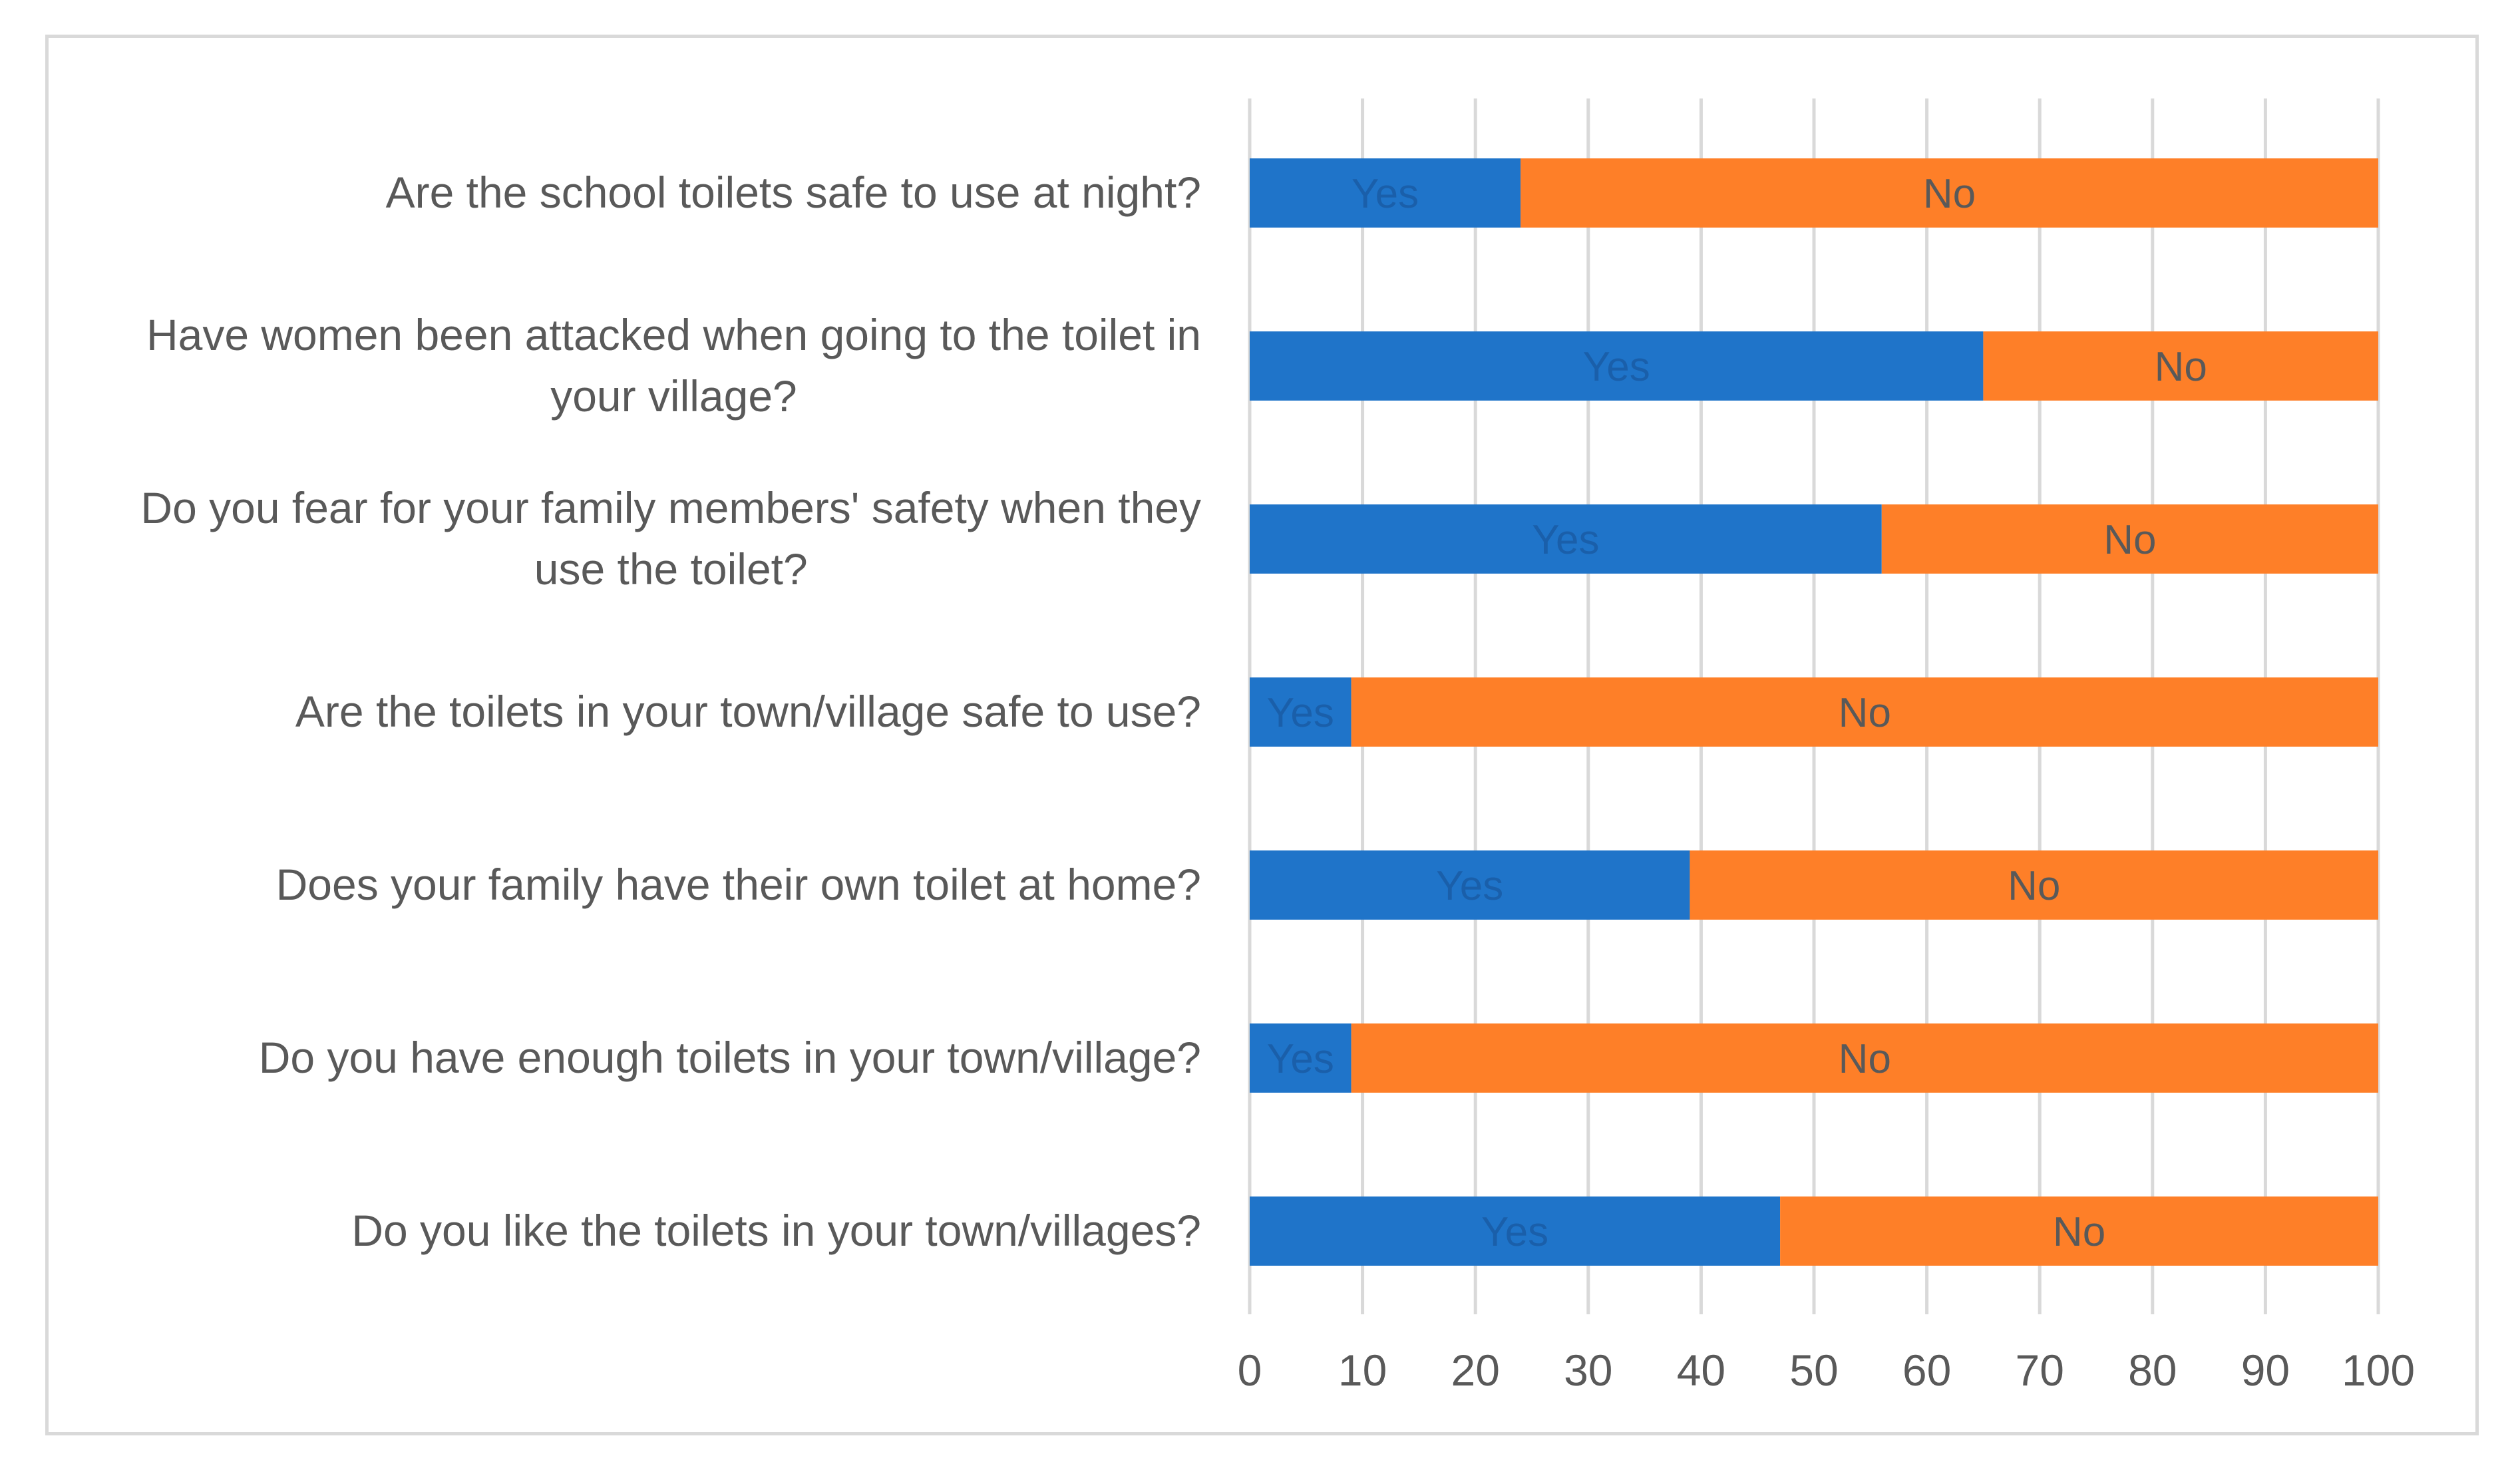  I want to click on category-label-line: use the toilet?, so click(671, 569).